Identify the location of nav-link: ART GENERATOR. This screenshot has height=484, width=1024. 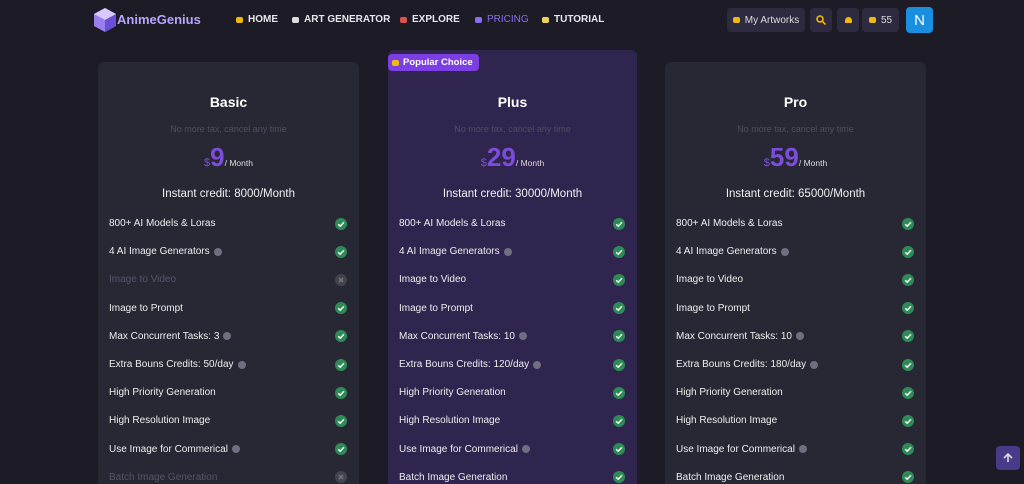
(341, 19).